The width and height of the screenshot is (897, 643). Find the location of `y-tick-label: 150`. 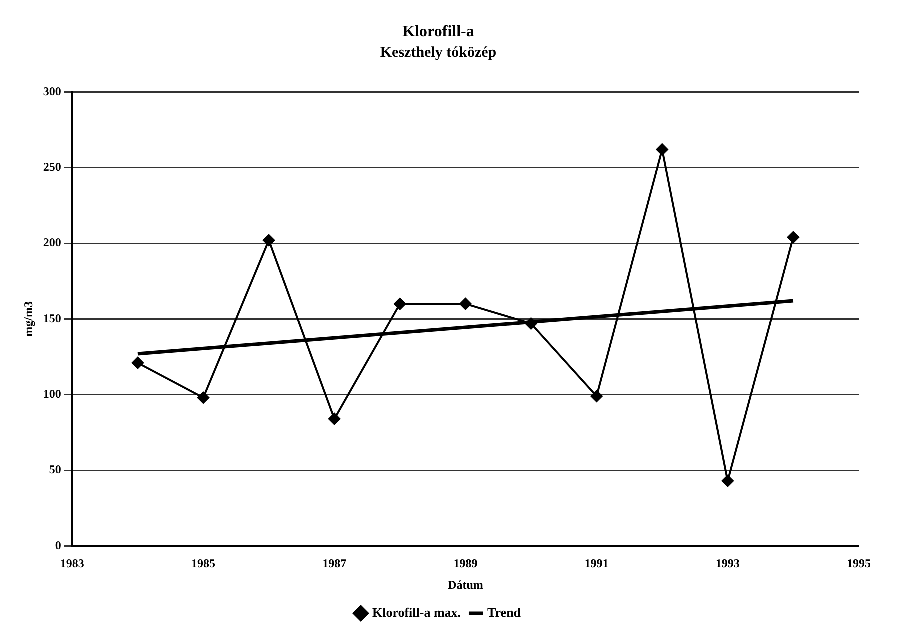

y-tick-label: 150 is located at coordinates (52, 318).